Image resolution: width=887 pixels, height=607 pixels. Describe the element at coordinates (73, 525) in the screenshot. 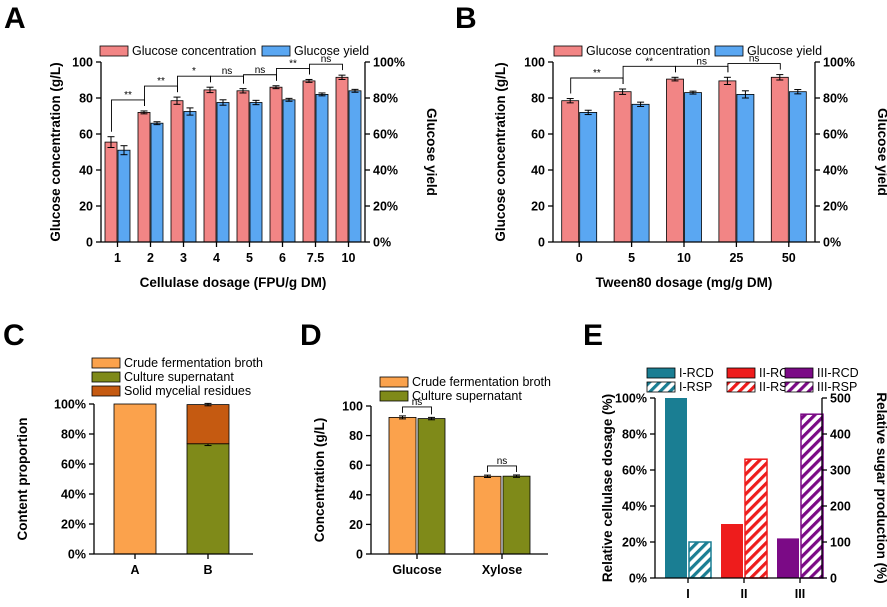

I see `y-tick-label: 20%` at that location.